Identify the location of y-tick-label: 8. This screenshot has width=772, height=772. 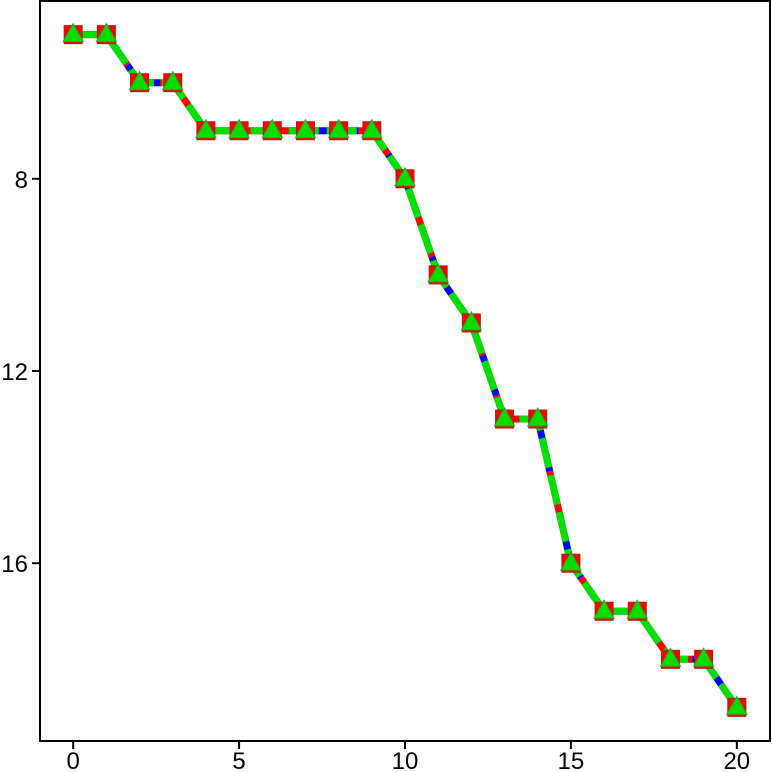
(21, 180).